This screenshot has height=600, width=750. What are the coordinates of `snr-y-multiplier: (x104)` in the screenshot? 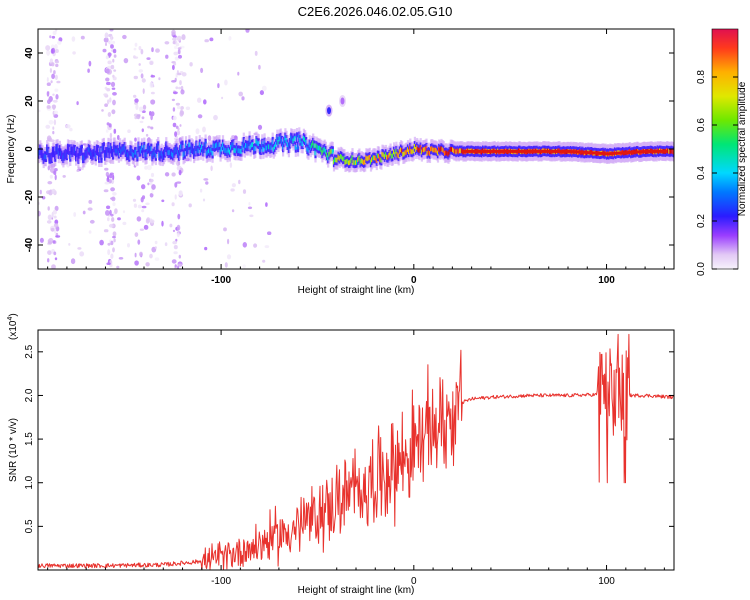 It's located at (13, 326).